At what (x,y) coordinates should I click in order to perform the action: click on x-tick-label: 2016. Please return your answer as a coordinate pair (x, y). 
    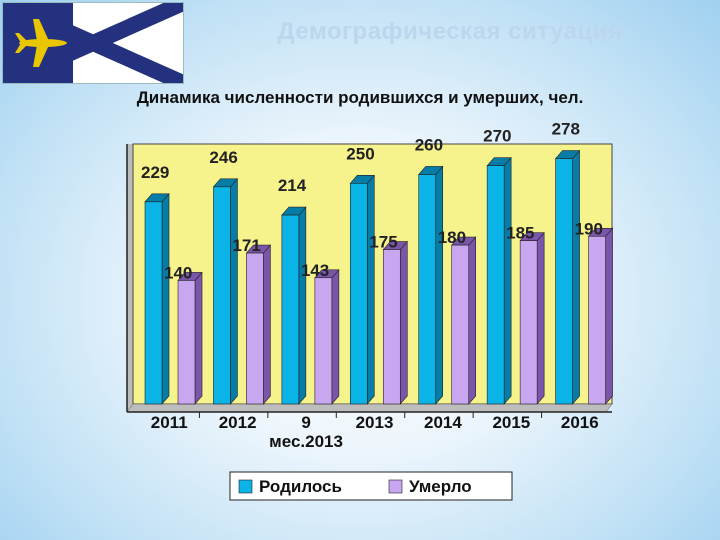
    Looking at the image, I should click on (580, 422).